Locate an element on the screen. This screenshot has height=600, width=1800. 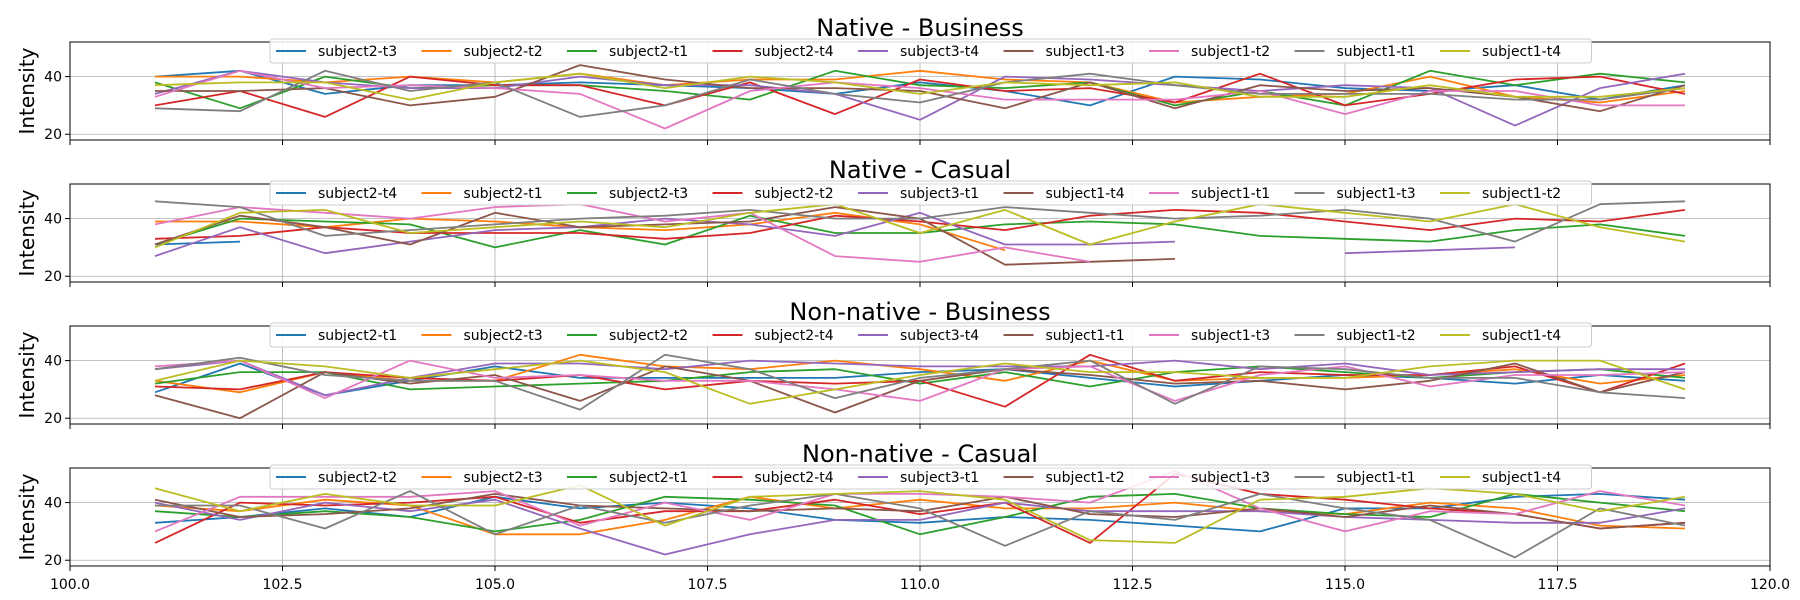
x-tick-label: 117.5 is located at coordinates (1557, 585).